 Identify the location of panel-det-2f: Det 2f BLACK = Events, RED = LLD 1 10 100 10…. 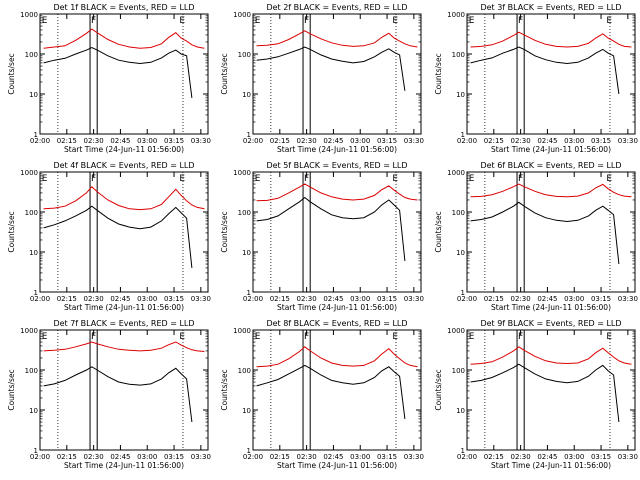
(322, 78).